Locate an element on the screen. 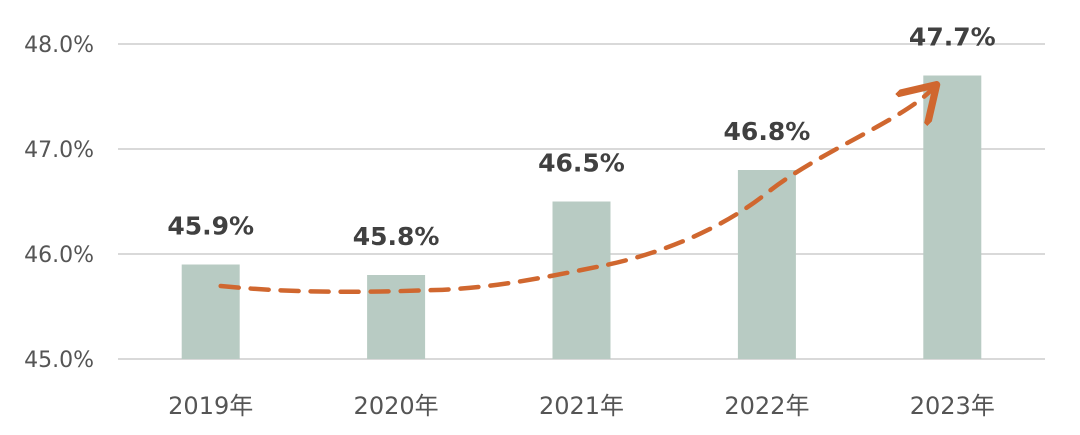 This screenshot has height=435, width=1080. y-tick-label: 45.0% is located at coordinates (59, 360).